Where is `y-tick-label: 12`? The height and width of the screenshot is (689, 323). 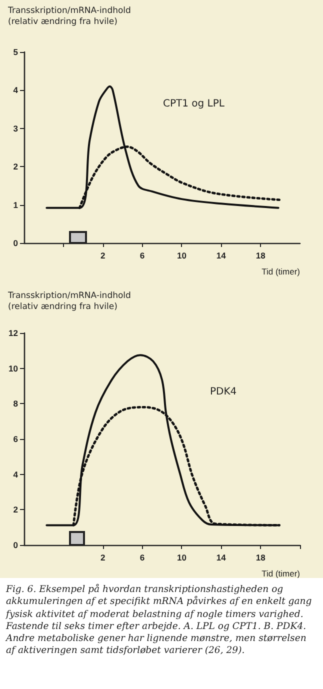 y-tick-label: 12 is located at coordinates (13, 333).